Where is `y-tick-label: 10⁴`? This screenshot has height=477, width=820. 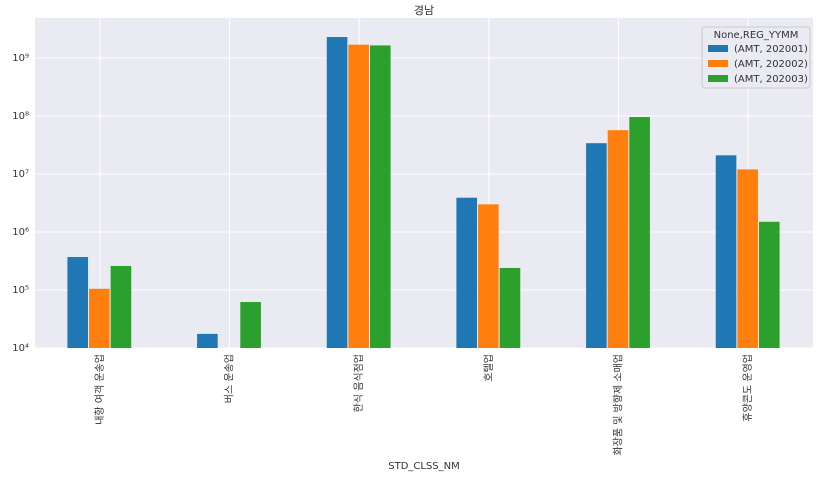
y-tick-label: 10⁴ is located at coordinates (20, 348).